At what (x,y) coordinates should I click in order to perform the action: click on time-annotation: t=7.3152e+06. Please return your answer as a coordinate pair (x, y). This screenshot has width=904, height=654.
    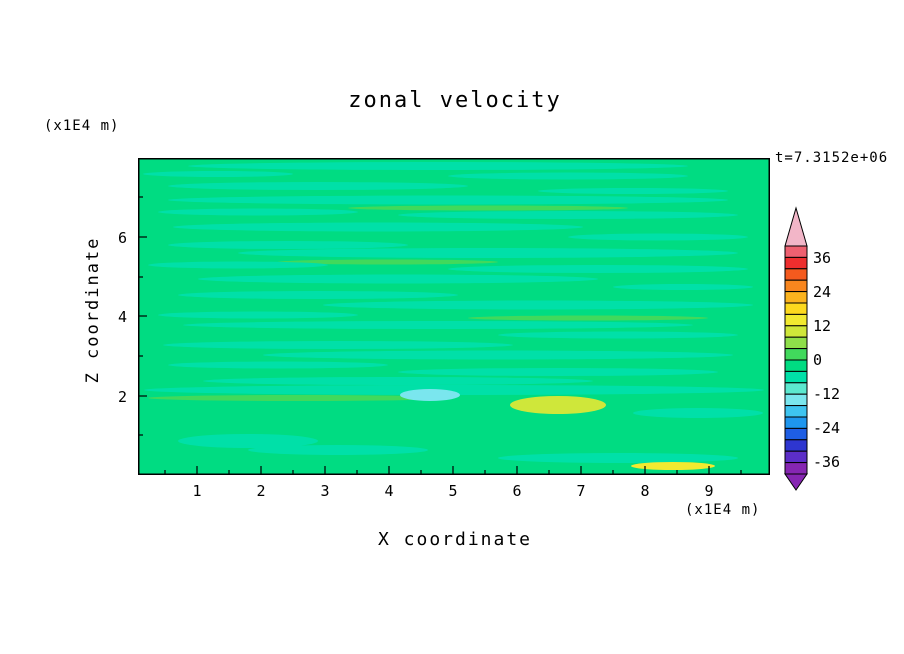
    Looking at the image, I should click on (832, 158).